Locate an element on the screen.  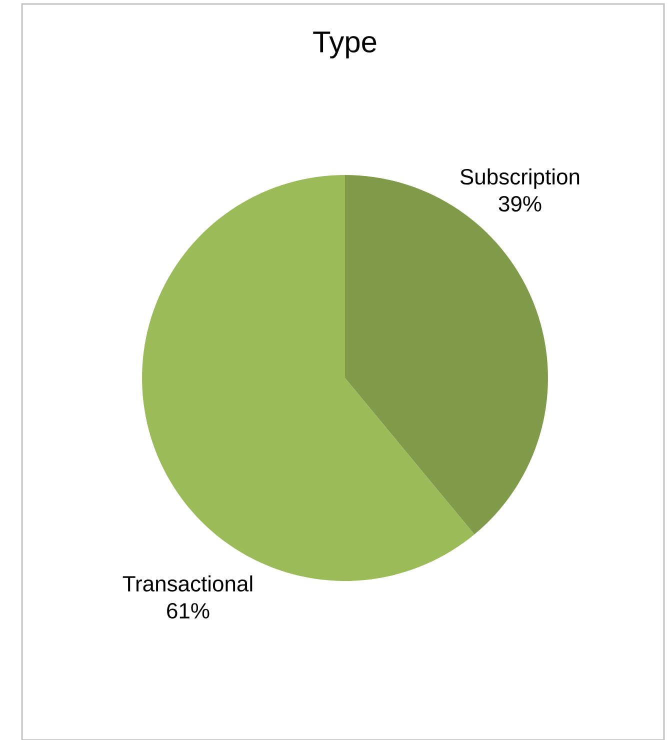
chart-title: Type is located at coordinates (344, 45).